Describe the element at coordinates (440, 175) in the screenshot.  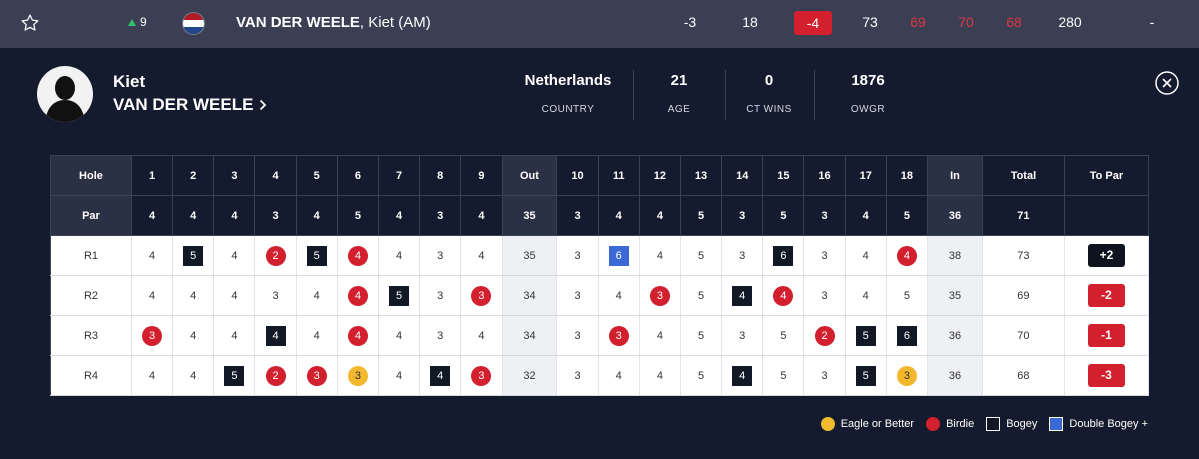
I see `hole-number: 8` at that location.